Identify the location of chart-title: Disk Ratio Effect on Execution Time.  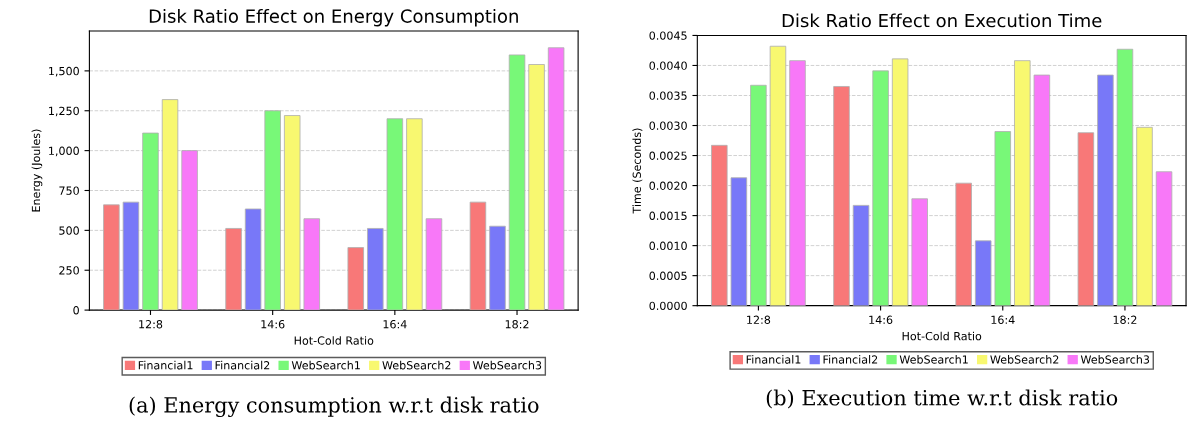
(942, 20).